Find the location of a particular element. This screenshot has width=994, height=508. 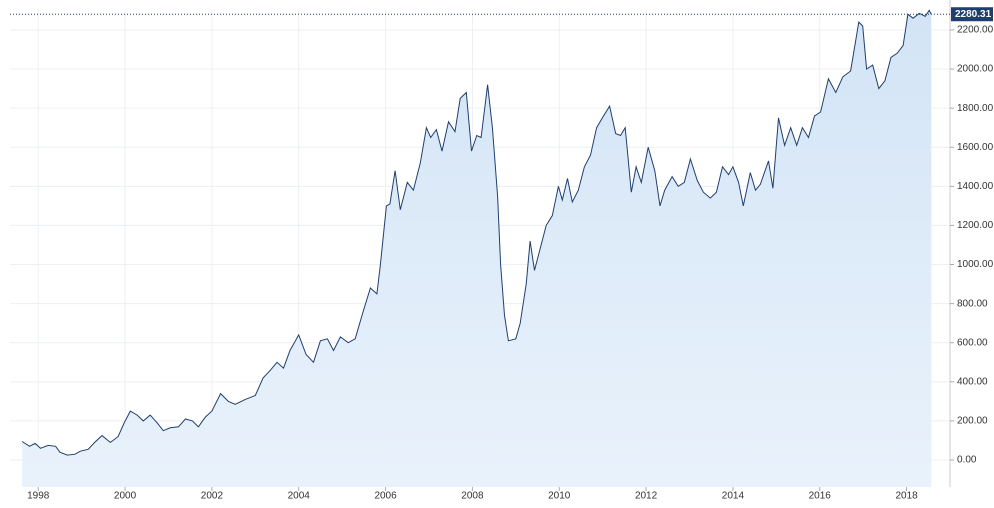

y-tick-label: 1200.00 is located at coordinates (975, 225).